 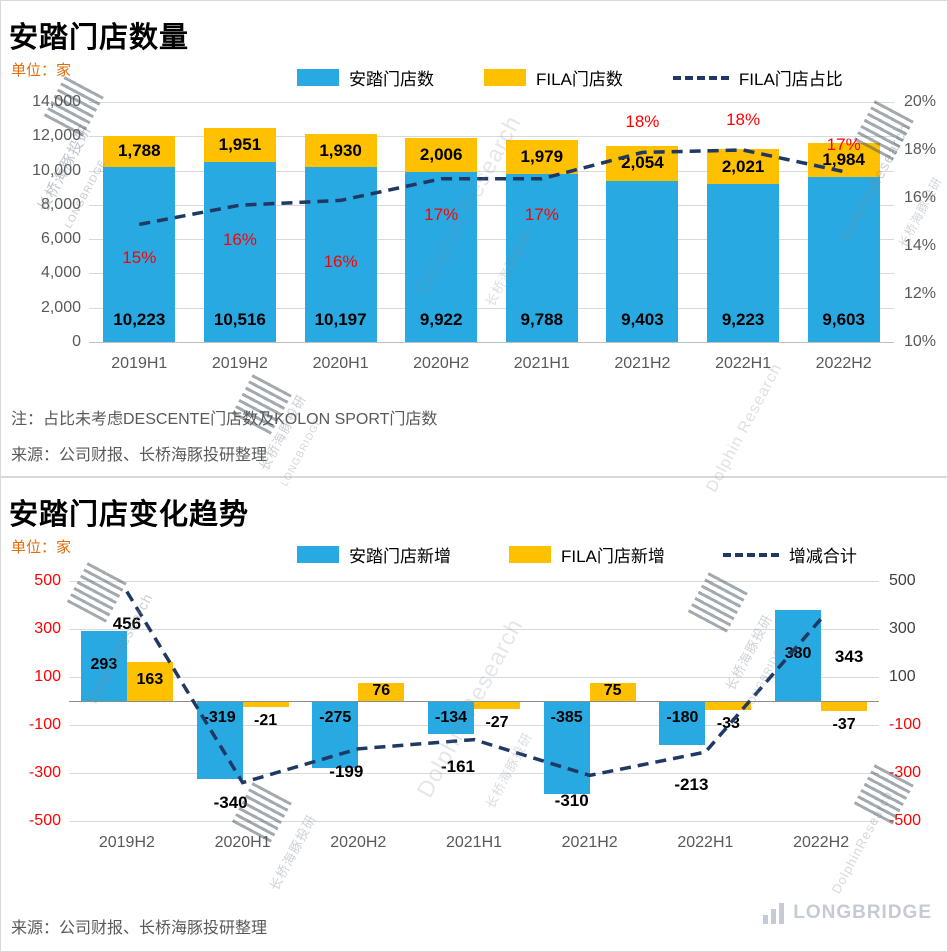 I want to click on y-axis-tick-left: 14,000, so click(x=56, y=101).